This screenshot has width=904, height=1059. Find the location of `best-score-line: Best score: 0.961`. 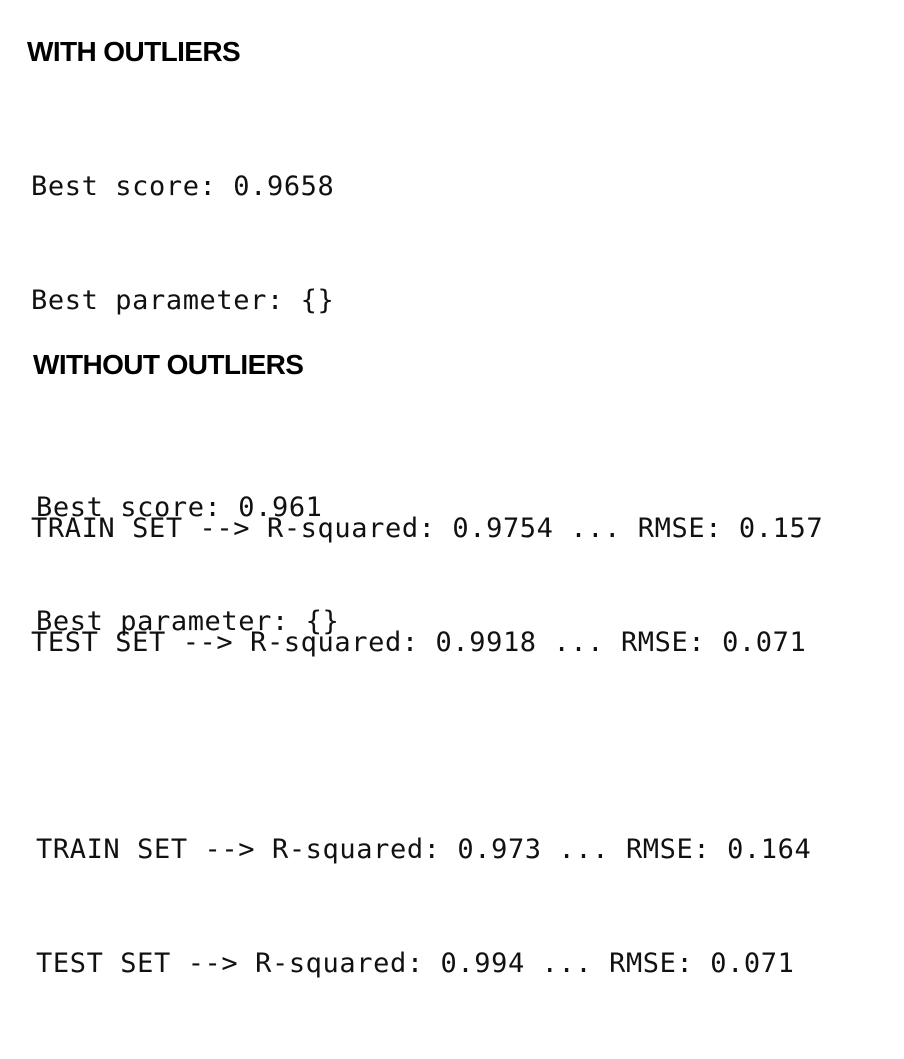

best-score-line: Best score: 0.961 is located at coordinates (179, 507).